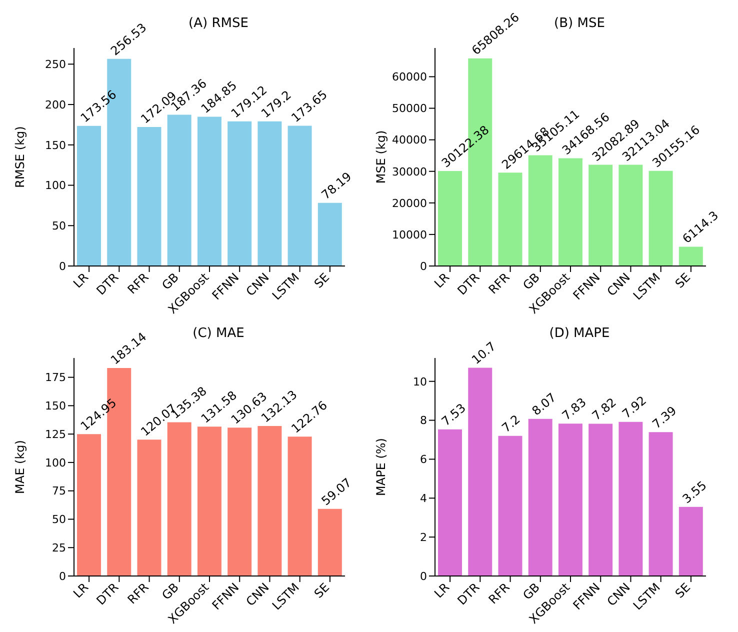 The height and width of the screenshot is (632, 738). I want to click on y-tick-label: 75, so click(59, 491).